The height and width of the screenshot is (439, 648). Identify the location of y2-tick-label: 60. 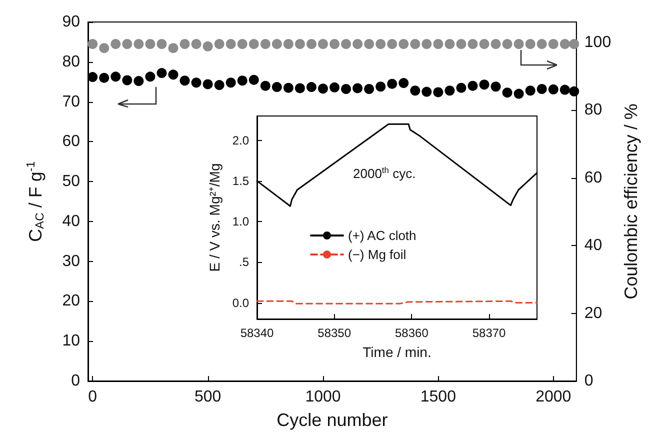
(593, 177).